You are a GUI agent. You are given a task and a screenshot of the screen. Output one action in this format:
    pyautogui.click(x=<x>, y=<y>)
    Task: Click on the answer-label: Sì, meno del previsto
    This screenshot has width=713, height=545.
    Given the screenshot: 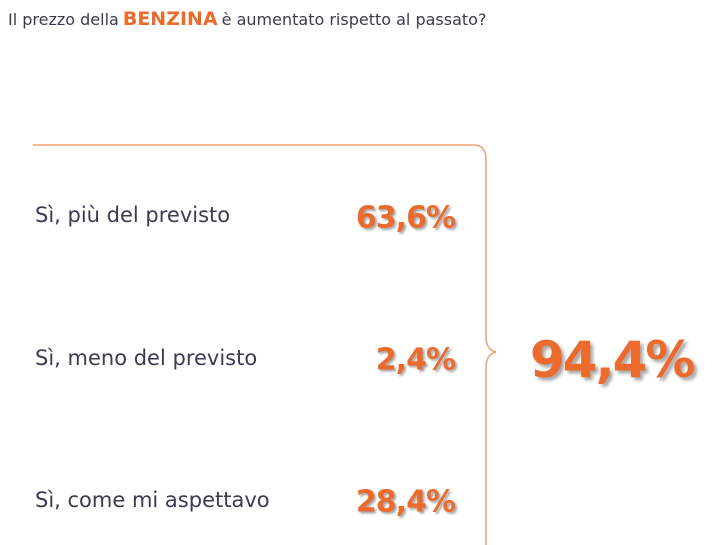 What is the action you would take?
    pyautogui.click(x=146, y=358)
    